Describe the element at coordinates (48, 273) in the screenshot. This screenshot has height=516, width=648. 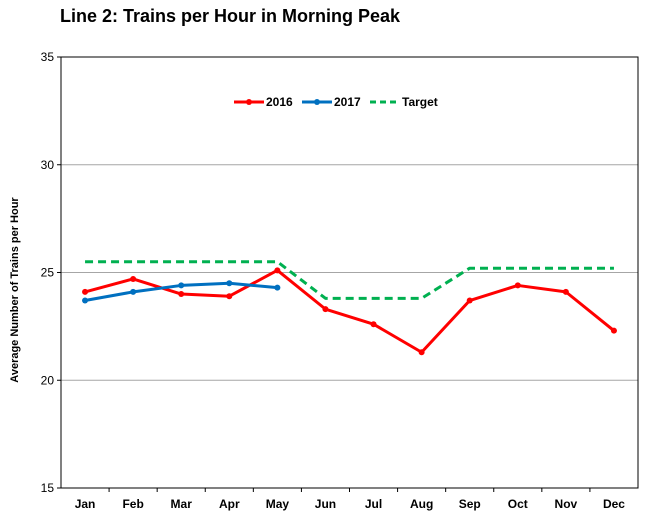
I see `y-tick-label: 25` at that location.